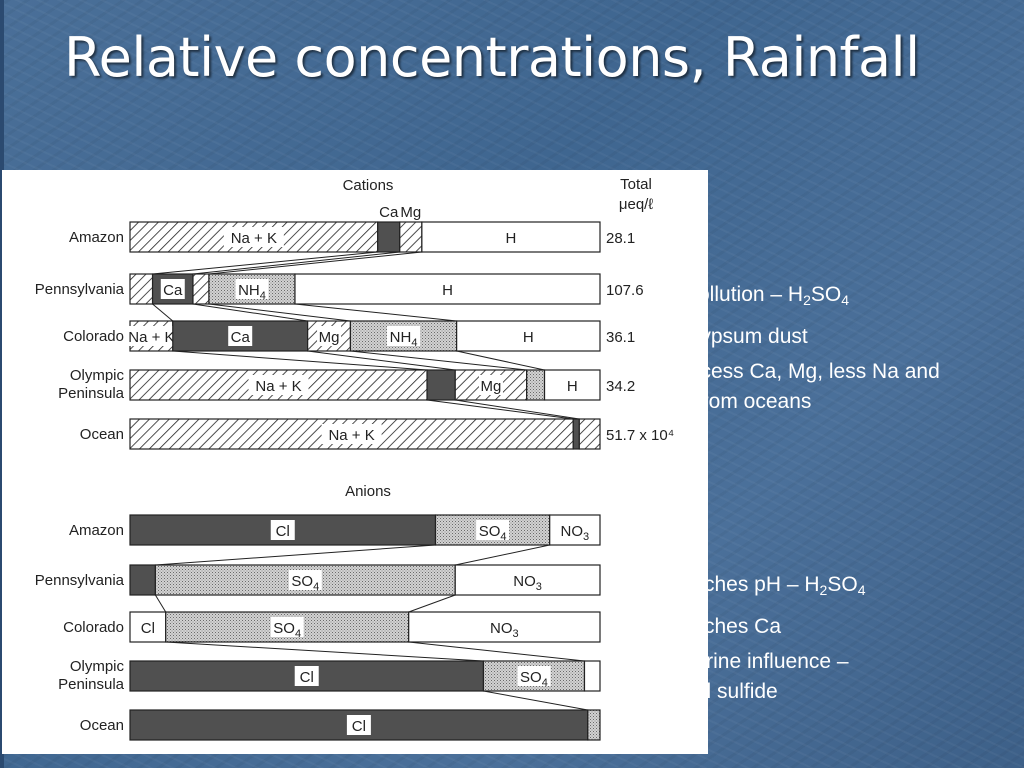 The height and width of the screenshot is (768, 1024). I want to click on anion-label-olympic-peninsula-so4: SO4​, so click(534, 679).